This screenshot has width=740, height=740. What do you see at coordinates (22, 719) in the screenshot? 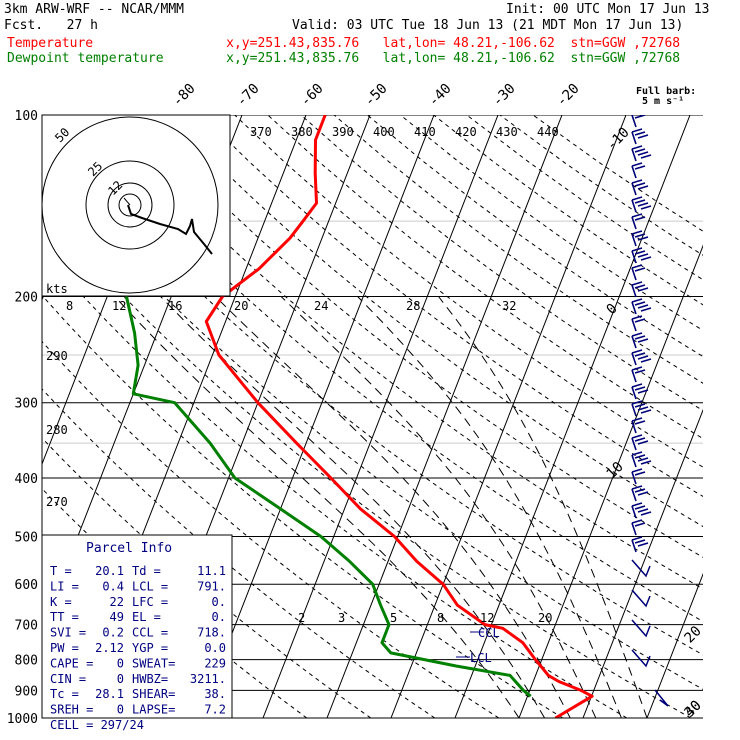
I see `pressure-tick-label: 1000` at bounding box center [22, 719].